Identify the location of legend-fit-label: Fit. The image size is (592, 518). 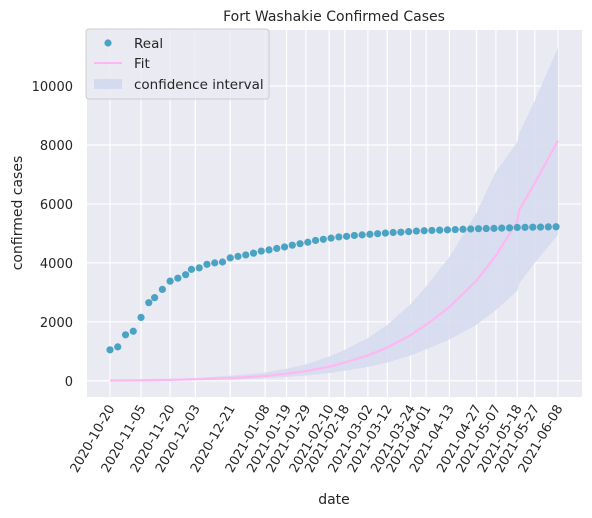
(142, 64).